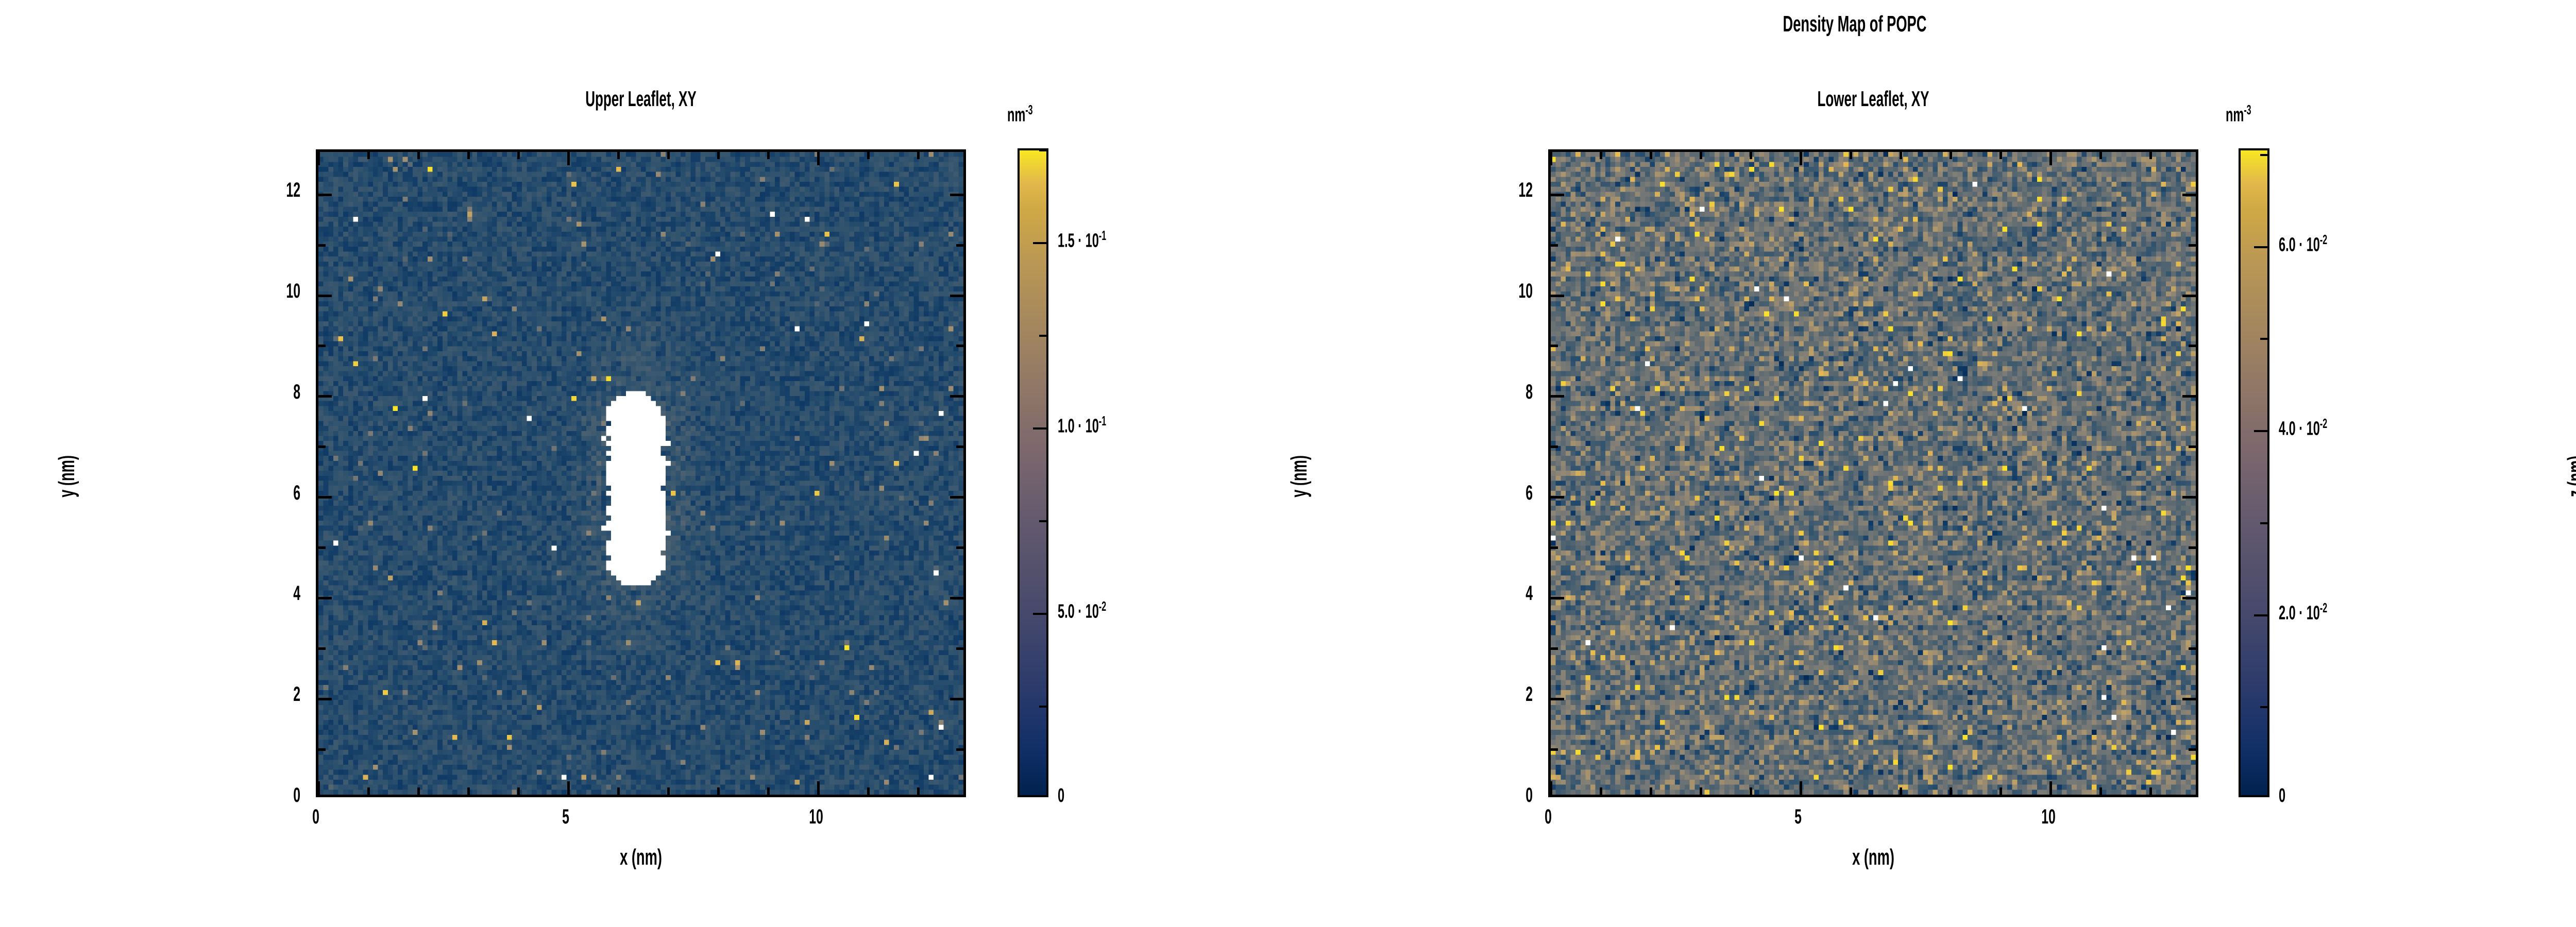  I want to click on xtick-label: 5, so click(566, 816).